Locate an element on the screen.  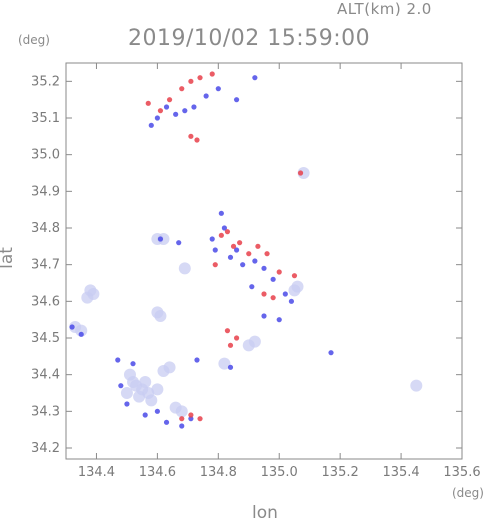
y-tick-label: 34.6 is located at coordinates (45, 301).